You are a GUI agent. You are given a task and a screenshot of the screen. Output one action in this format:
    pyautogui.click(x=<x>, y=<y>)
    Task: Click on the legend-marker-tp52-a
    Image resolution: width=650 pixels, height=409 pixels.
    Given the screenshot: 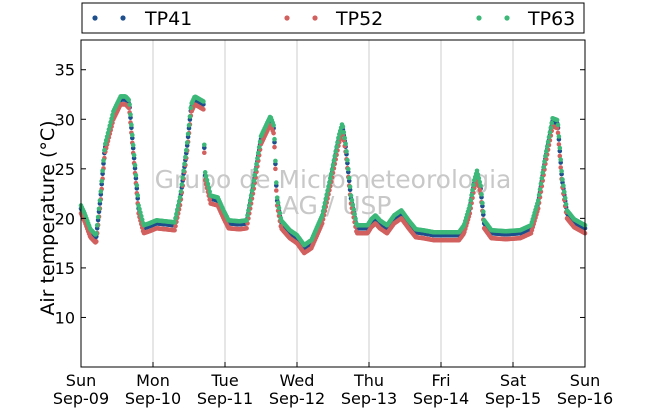 What is the action you would take?
    pyautogui.click(x=287, y=18)
    